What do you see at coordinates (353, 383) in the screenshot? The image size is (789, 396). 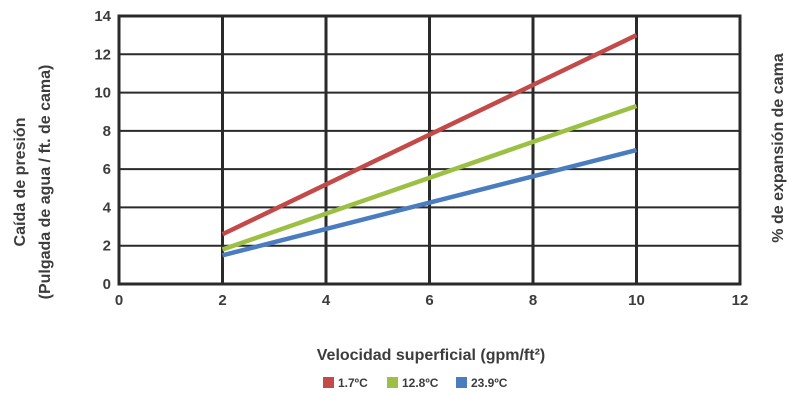 I see `legend-label: 1.7ºC` at bounding box center [353, 383].